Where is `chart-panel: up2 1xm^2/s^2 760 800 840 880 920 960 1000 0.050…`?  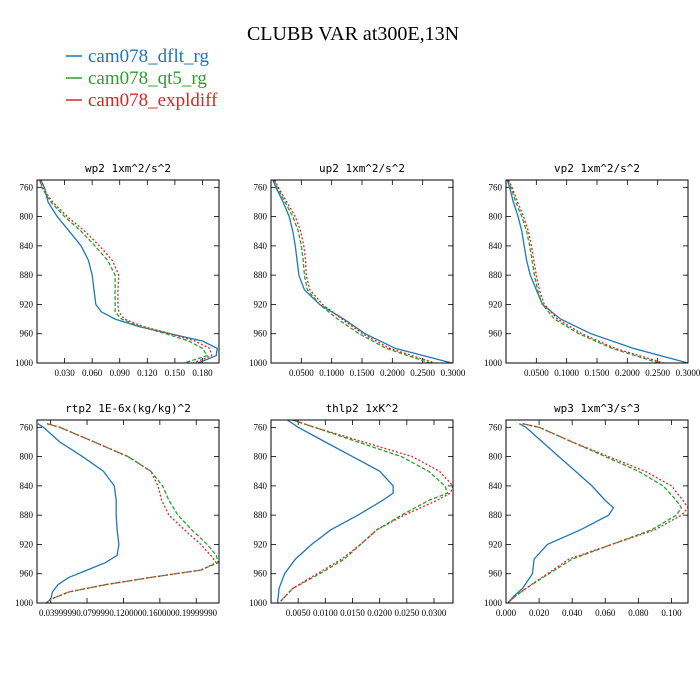
chart-panel: up2 1xm^2/s^2 760 800 840 880 920 960 1000 0.050… is located at coordinates (357, 270).